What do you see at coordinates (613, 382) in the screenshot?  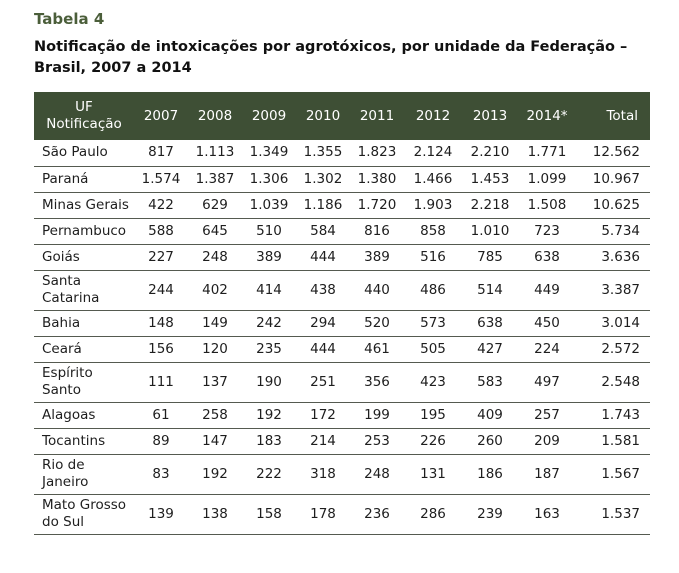 I see `cell-total: 2.548` at bounding box center [613, 382].